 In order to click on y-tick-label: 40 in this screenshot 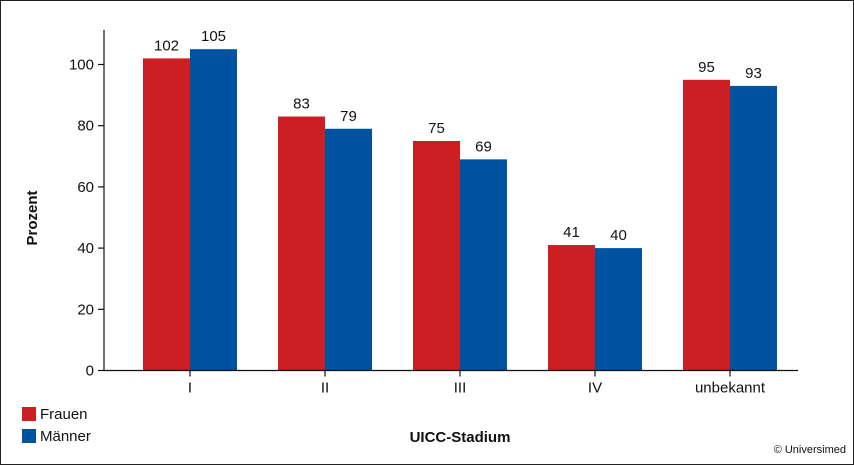, I will do `click(85, 248)`.